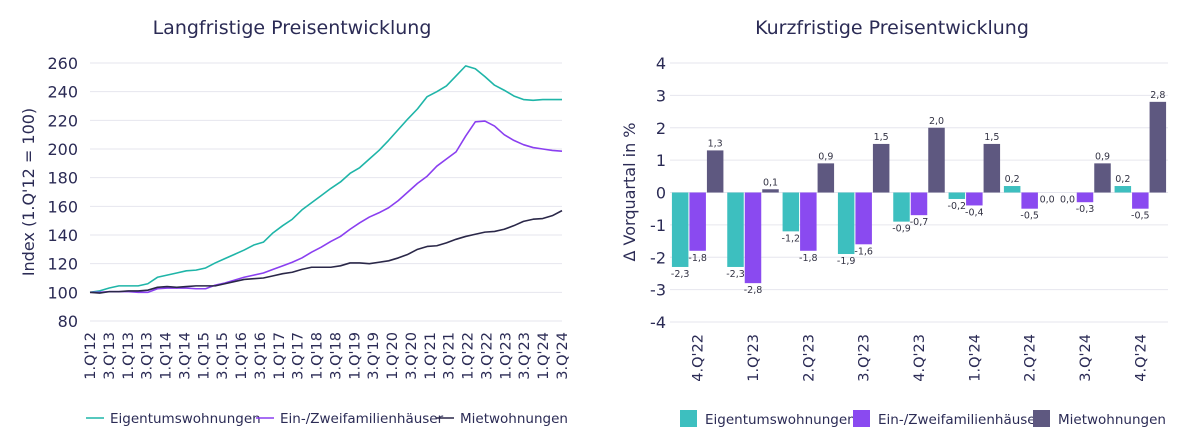 The width and height of the screenshot is (1179, 438). What do you see at coordinates (167, 356) in the screenshot?
I see `line-x-tick-label: 1.Q'14` at bounding box center [167, 356].